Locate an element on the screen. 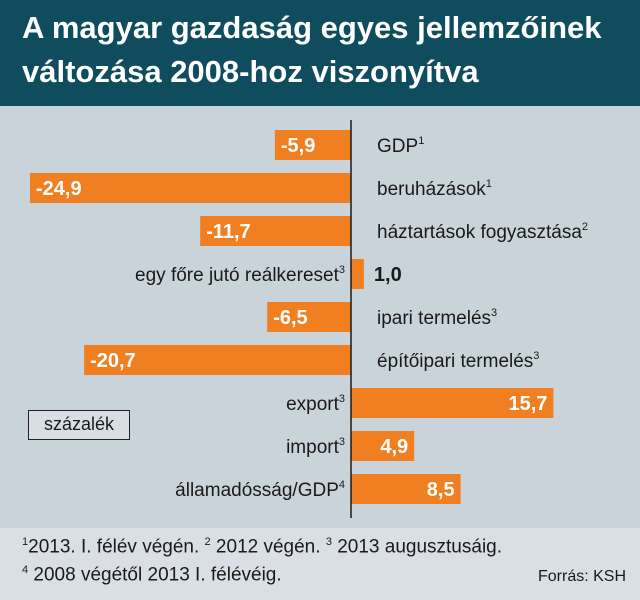 The width and height of the screenshot is (640, 600). chart-title-line-2: változása 2008-hoz viszonyítva is located at coordinates (250, 71).